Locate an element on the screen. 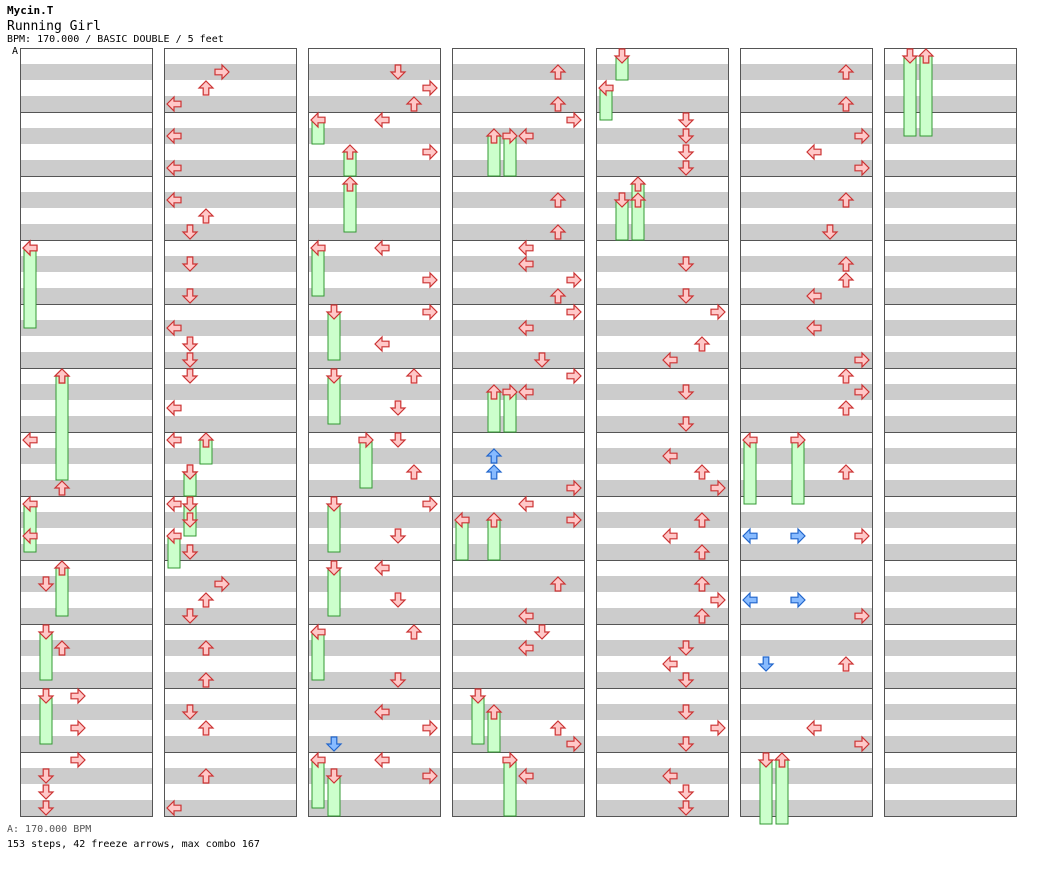 The width and height of the screenshot is (1040, 876). chart-info: BPM: 170.000 / BASIC DOUBLE / 5 feet is located at coordinates (115, 39).